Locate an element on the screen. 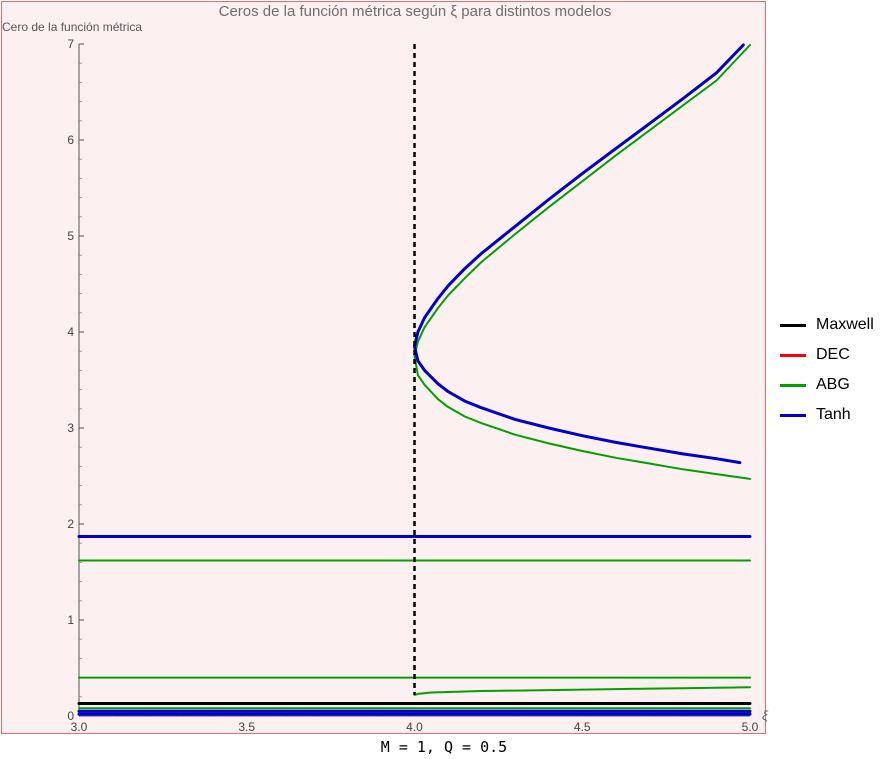  y-tick-label: 3 is located at coordinates (70, 428).